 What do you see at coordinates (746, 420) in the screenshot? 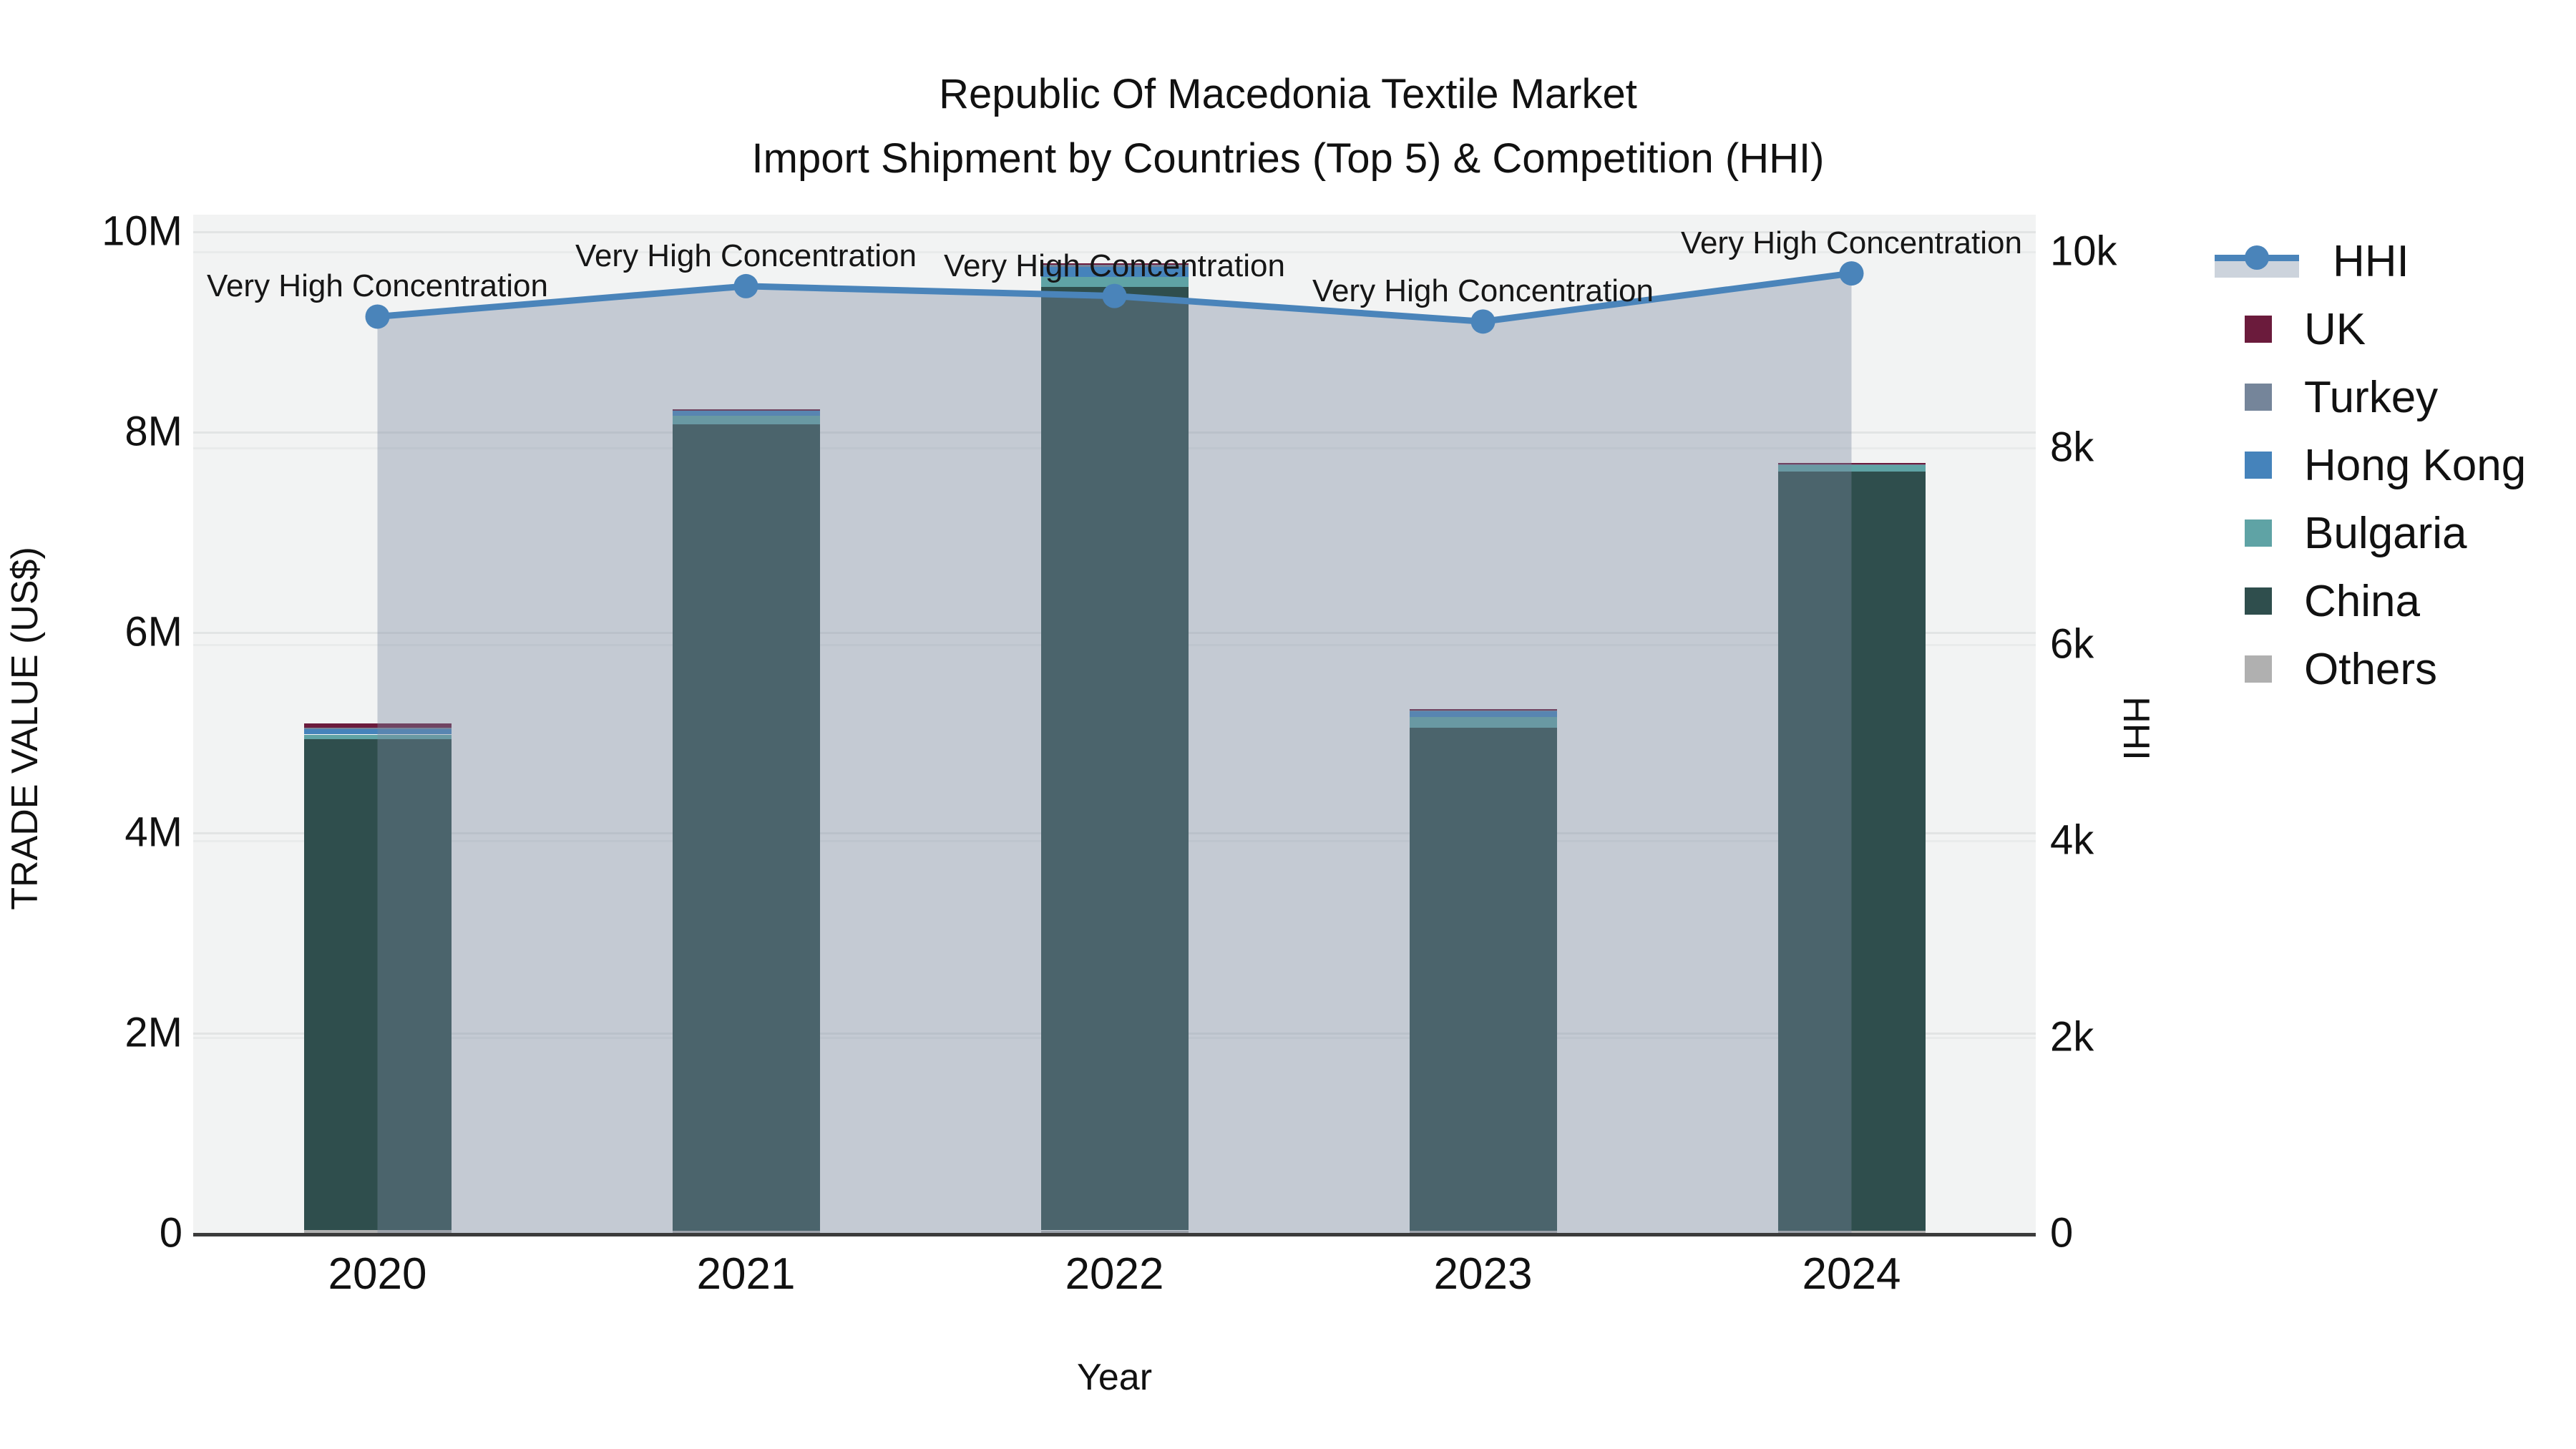
I see `bar-segment-bulgaria-2021` at bounding box center [746, 420].